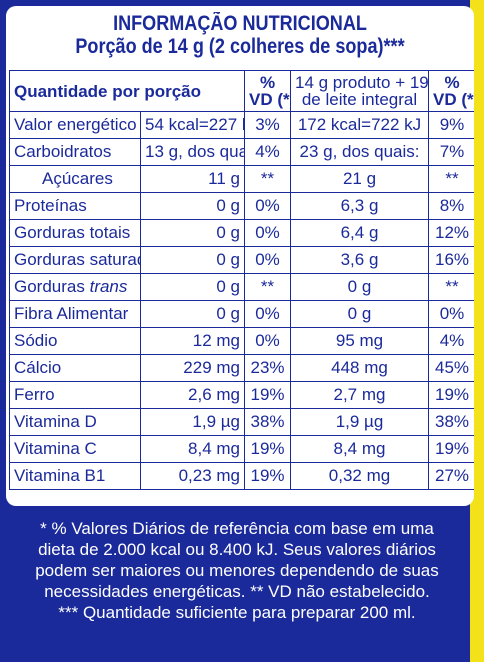 The width and height of the screenshot is (484, 662). Describe the element at coordinates (241, 314) in the screenshot. I see `table-row: Fibra Alimentar 0 g 0% 0 g 0%` at that location.